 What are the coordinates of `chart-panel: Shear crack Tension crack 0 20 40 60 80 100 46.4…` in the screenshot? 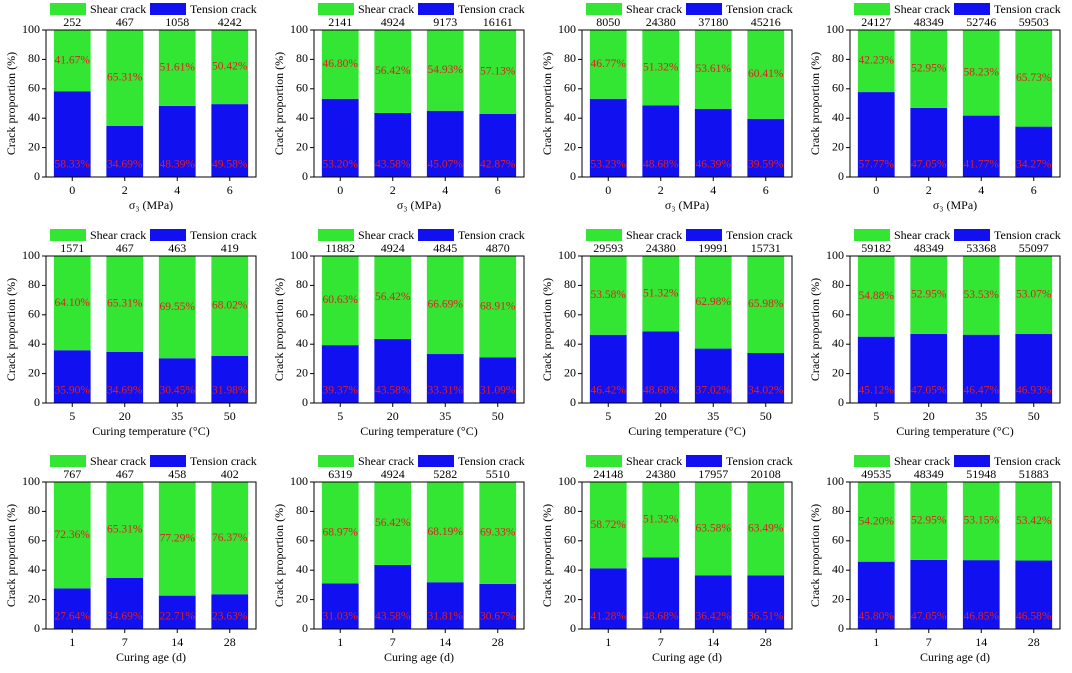 It's located at (666, 333).